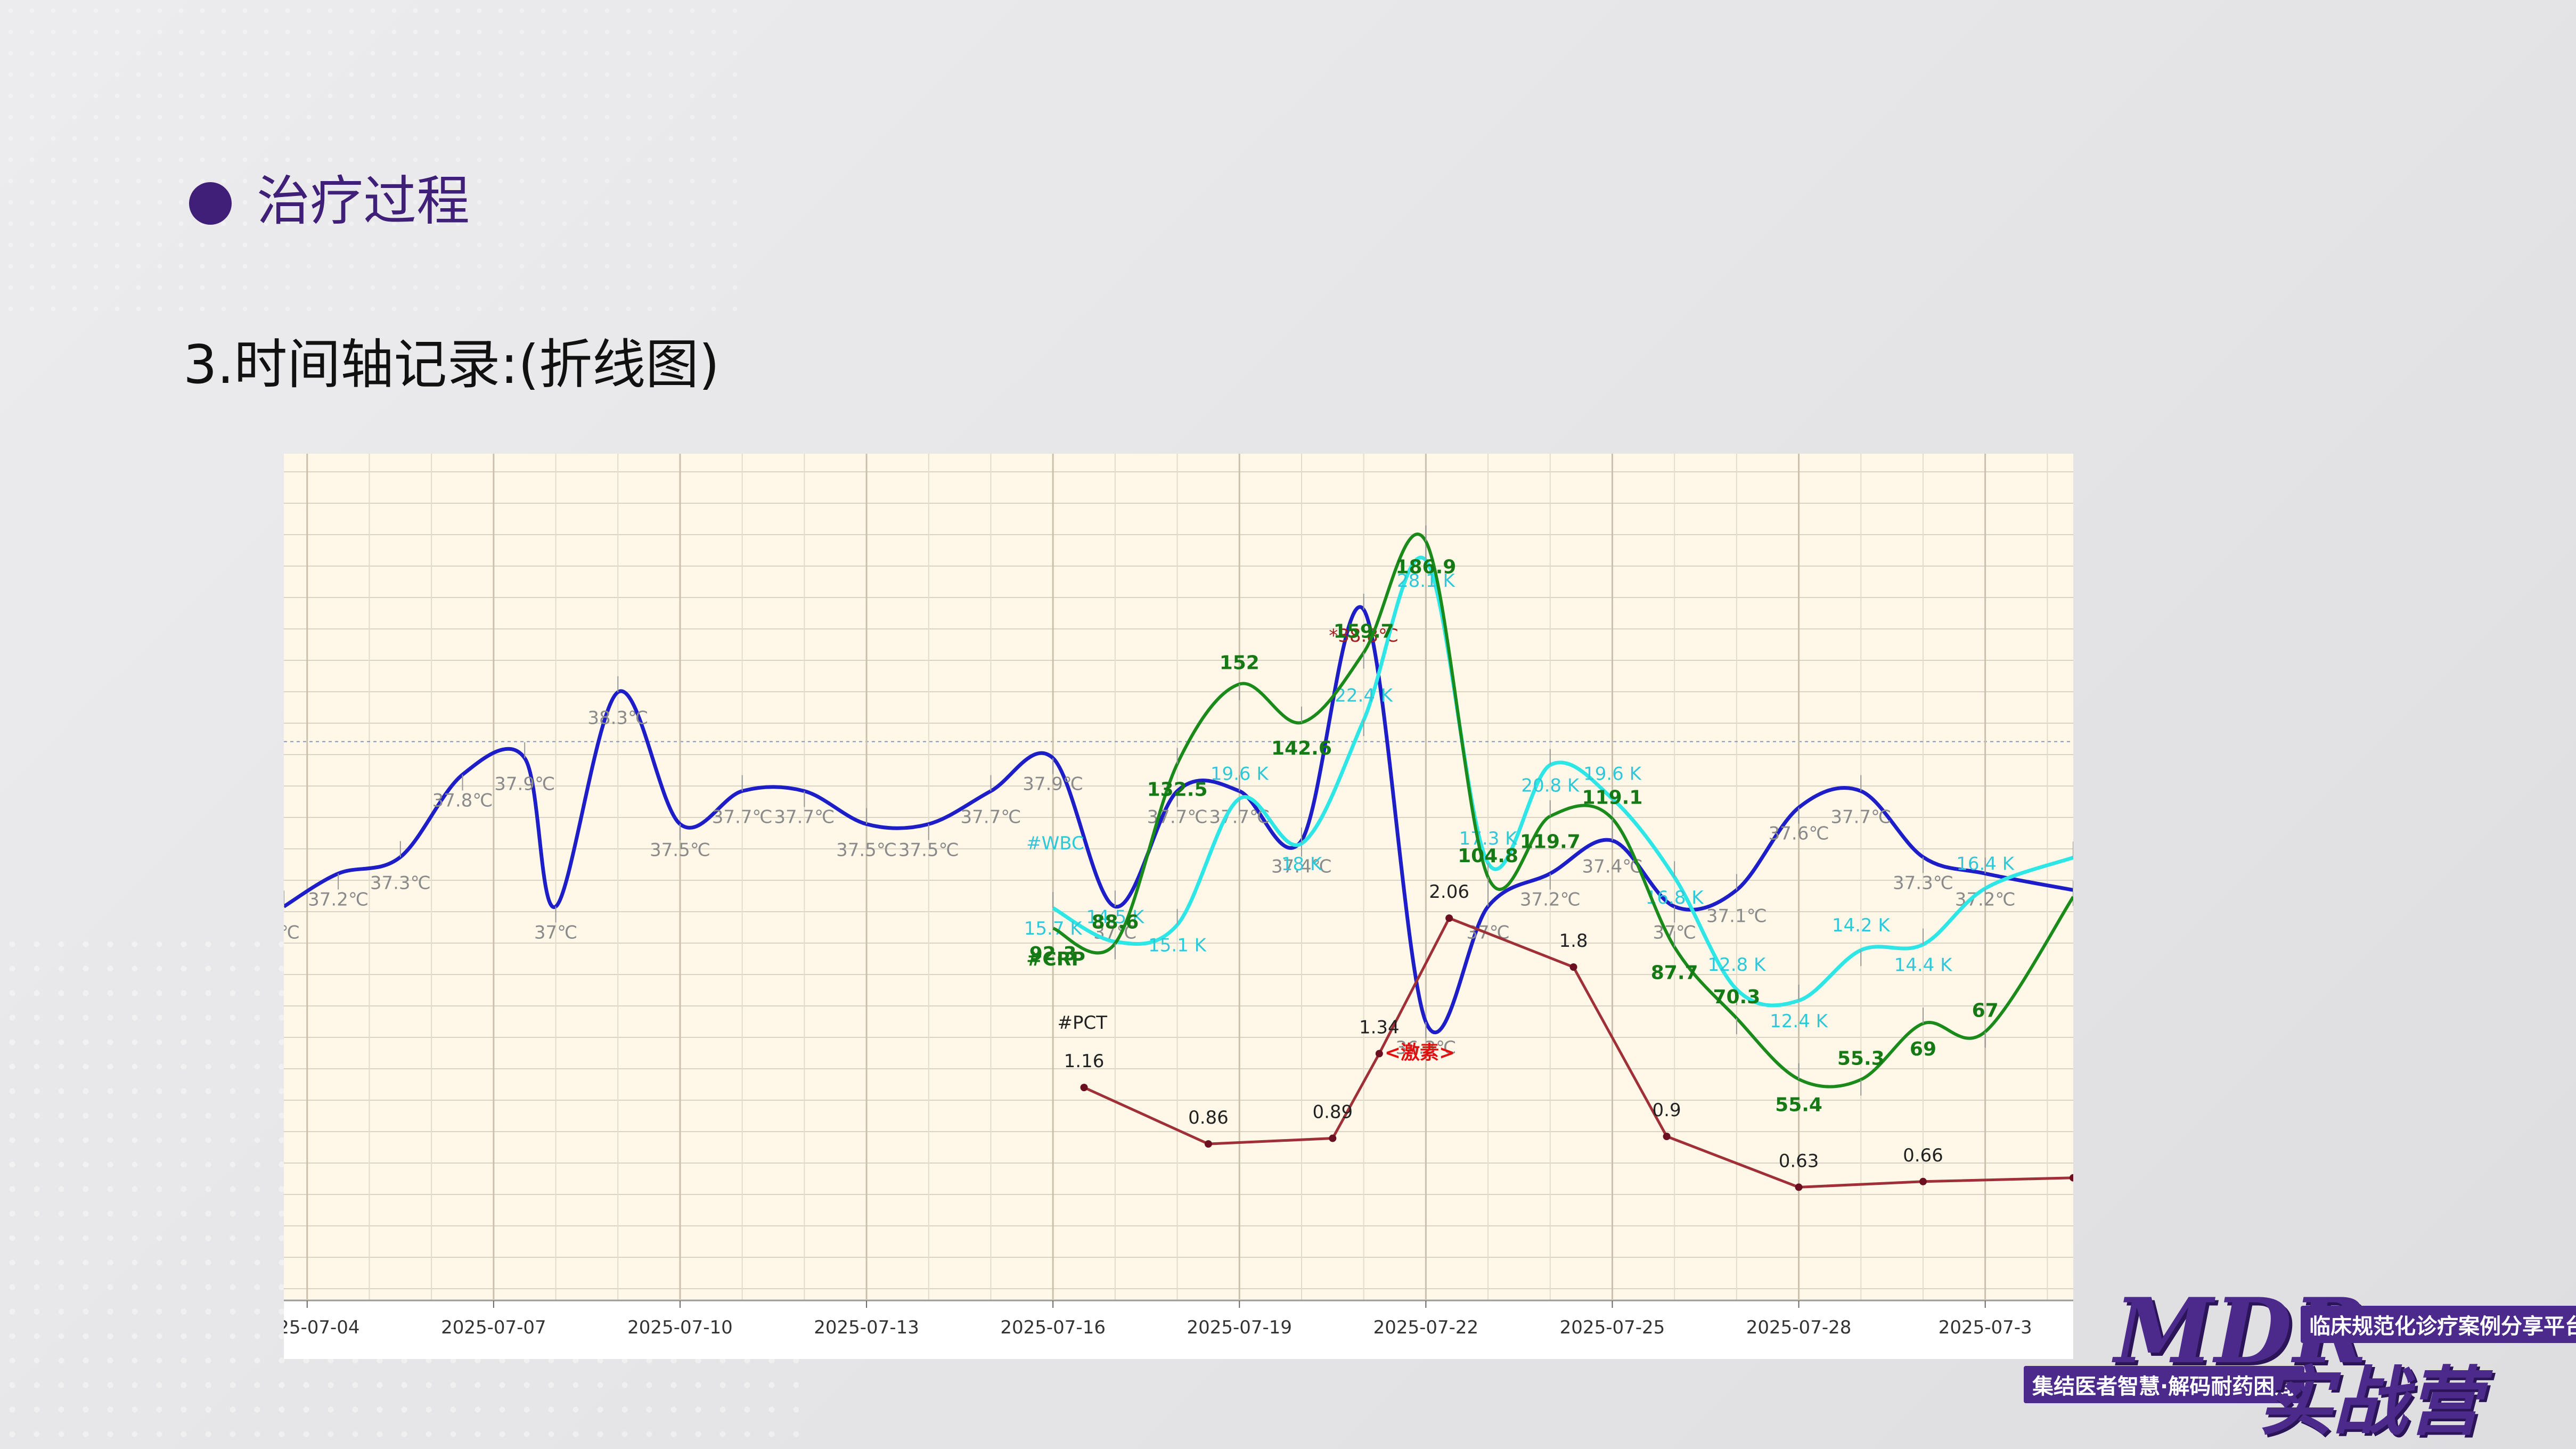  I want to click on data-label-wbc: 20.8 K, so click(1550, 786).